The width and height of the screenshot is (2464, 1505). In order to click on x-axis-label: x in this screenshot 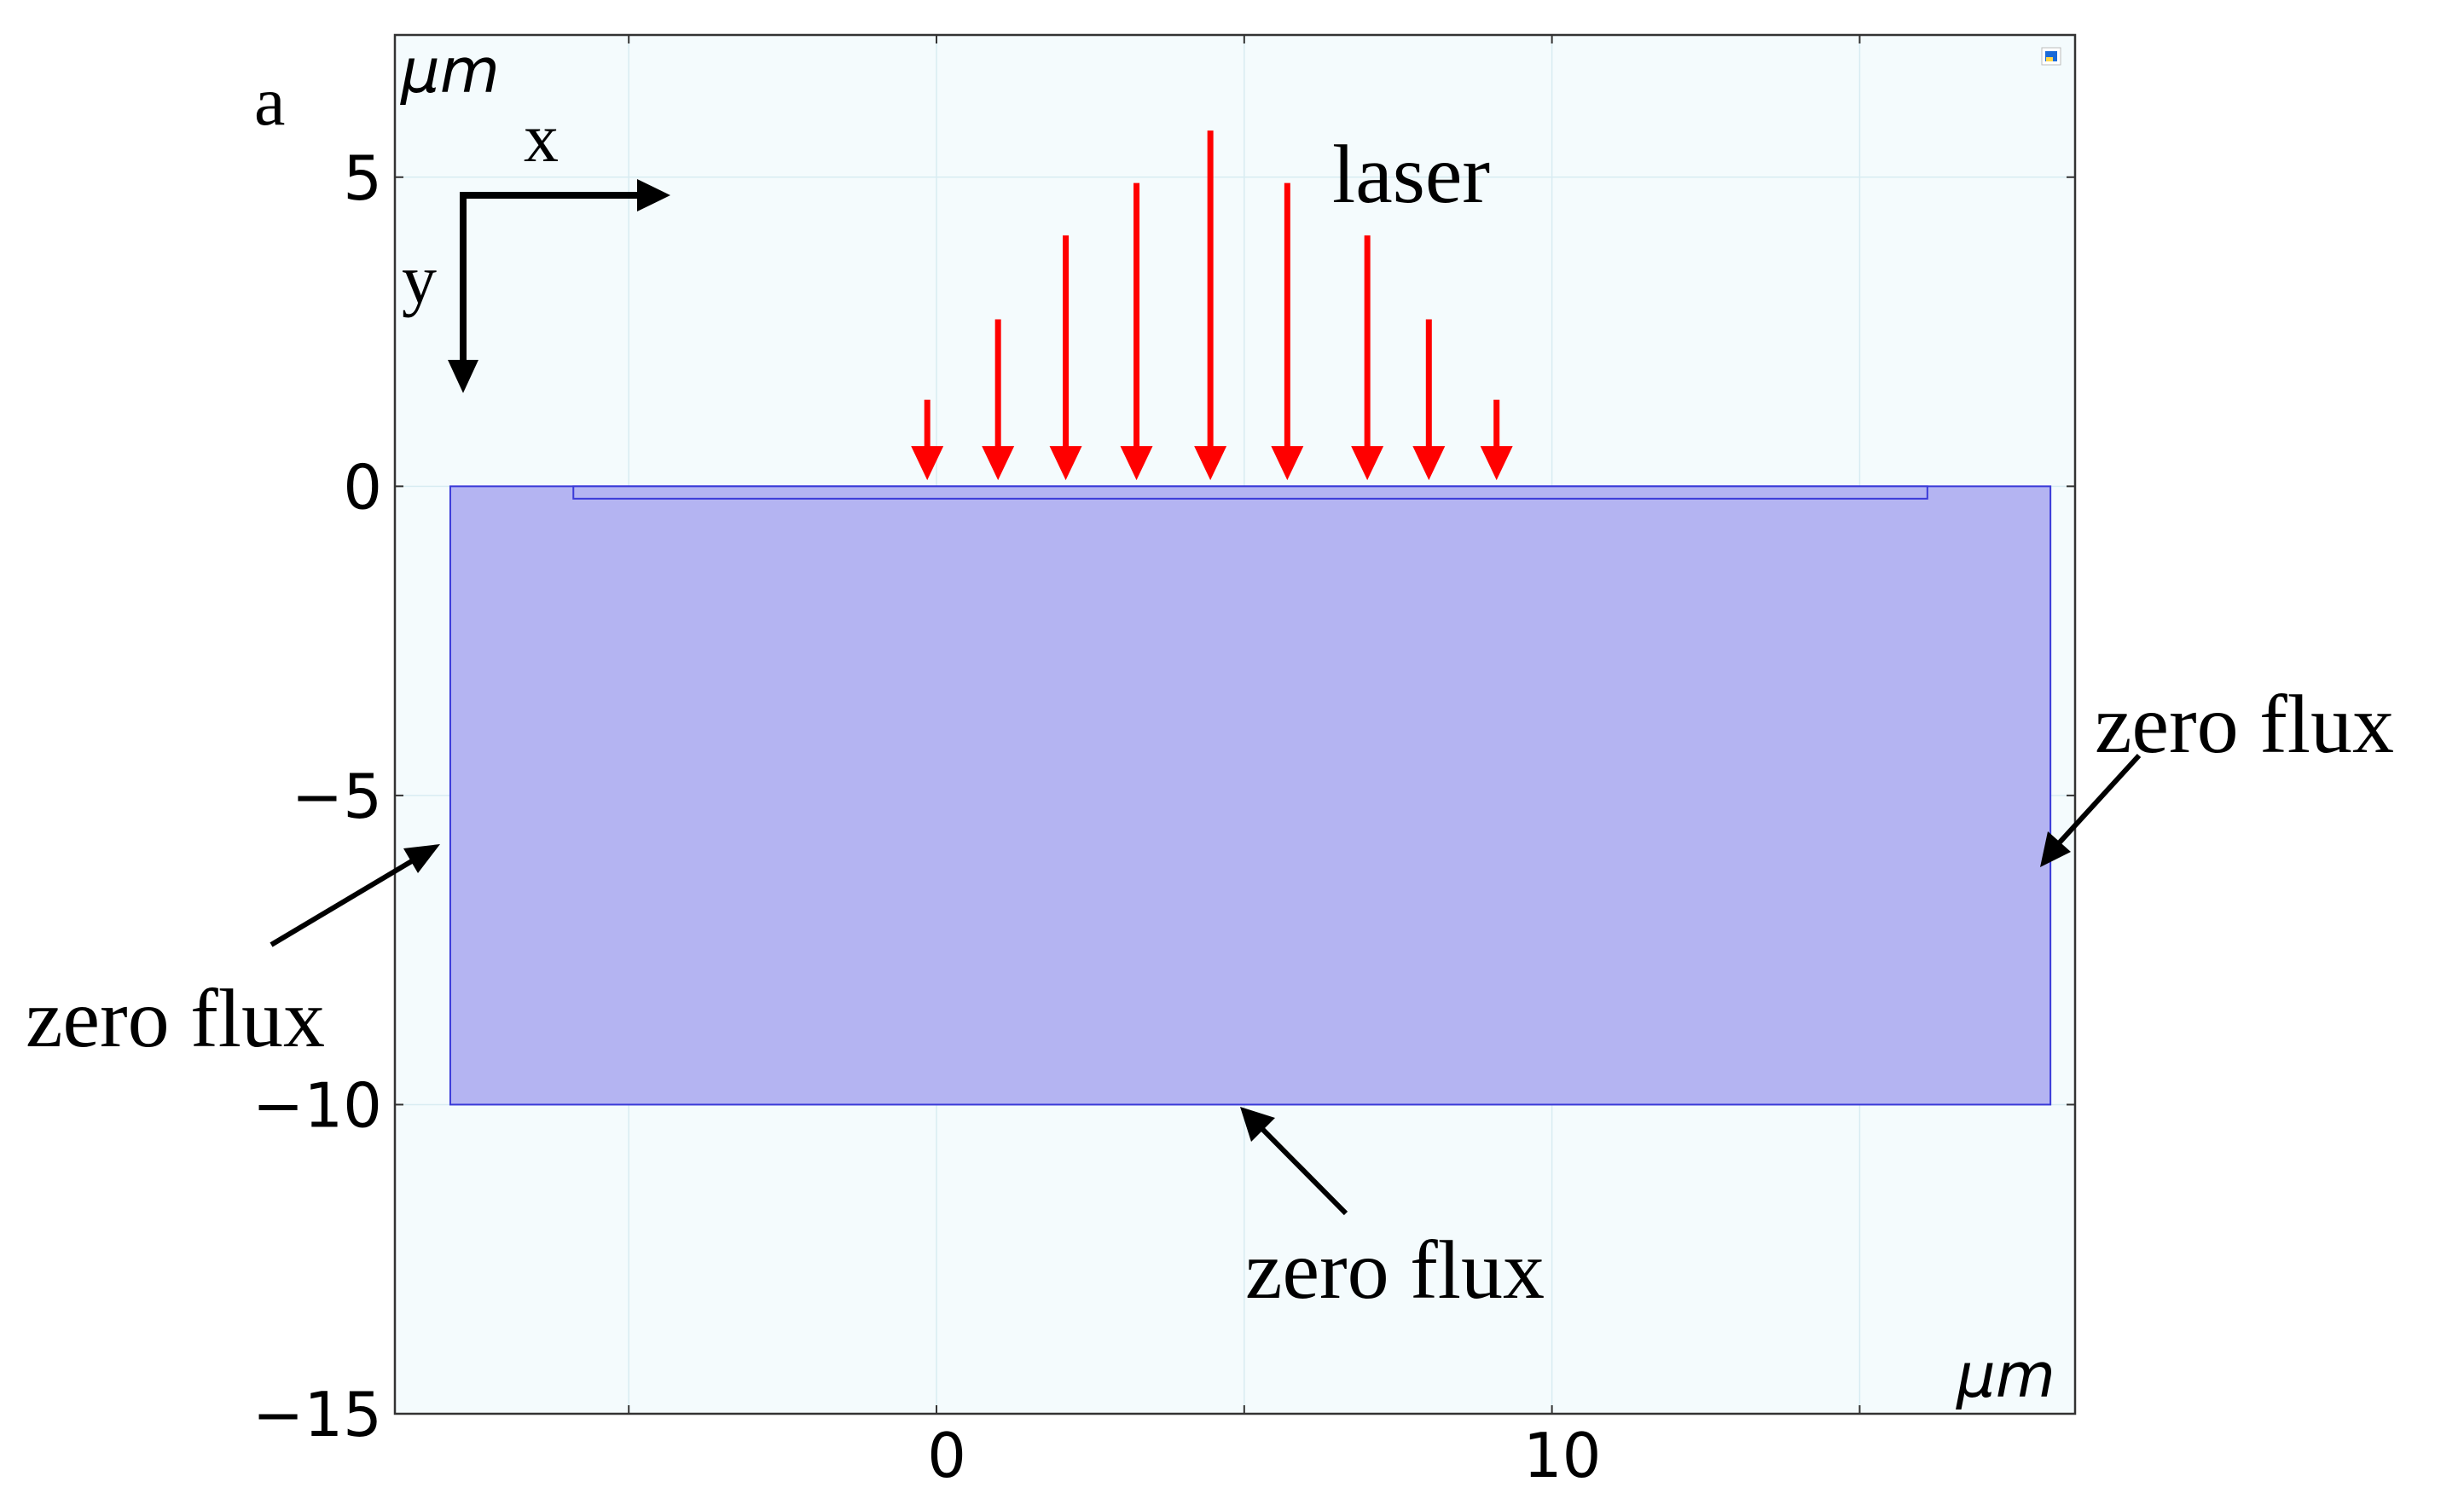, I will do `click(541, 138)`.